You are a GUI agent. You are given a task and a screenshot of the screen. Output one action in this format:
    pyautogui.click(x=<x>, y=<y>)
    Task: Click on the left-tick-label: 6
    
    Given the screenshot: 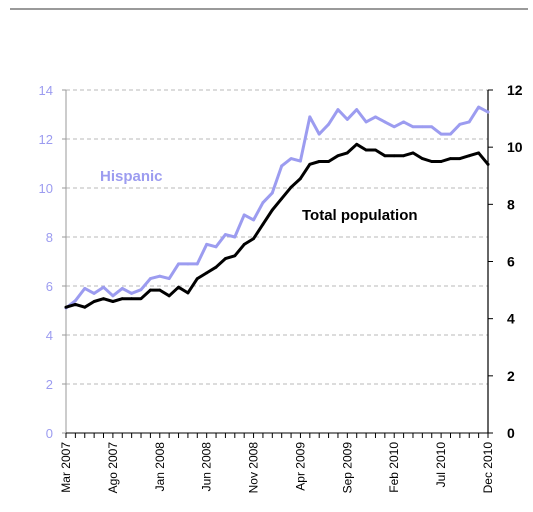 What is the action you would take?
    pyautogui.click(x=49, y=286)
    